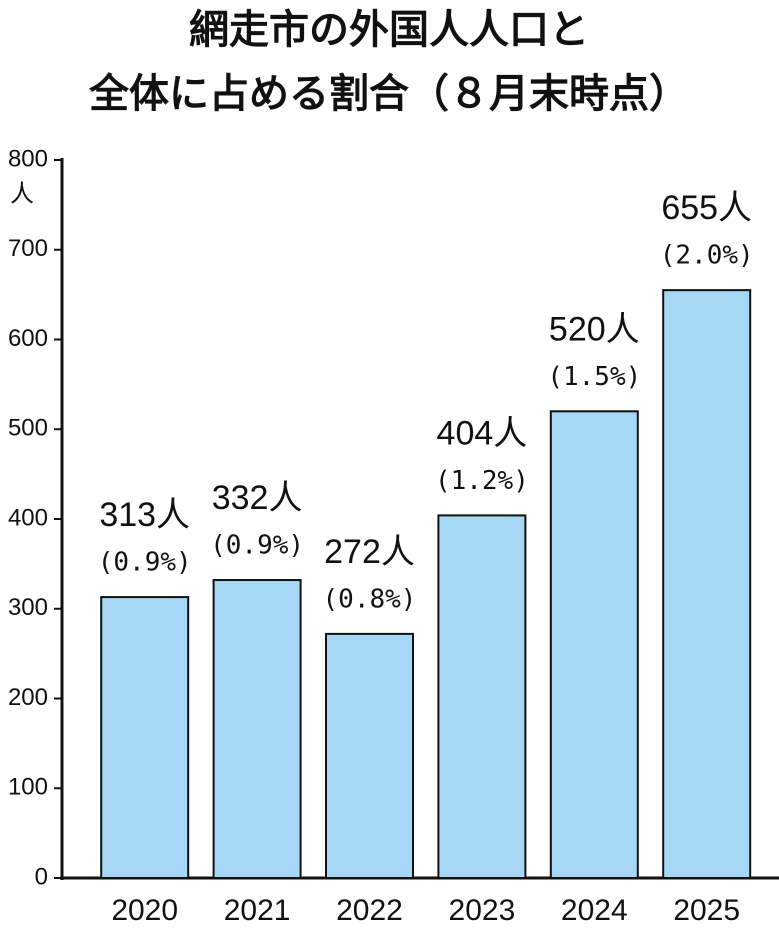 This screenshot has width=779, height=928. What do you see at coordinates (257, 498) in the screenshot?
I see `value-label: 332人` at bounding box center [257, 498].